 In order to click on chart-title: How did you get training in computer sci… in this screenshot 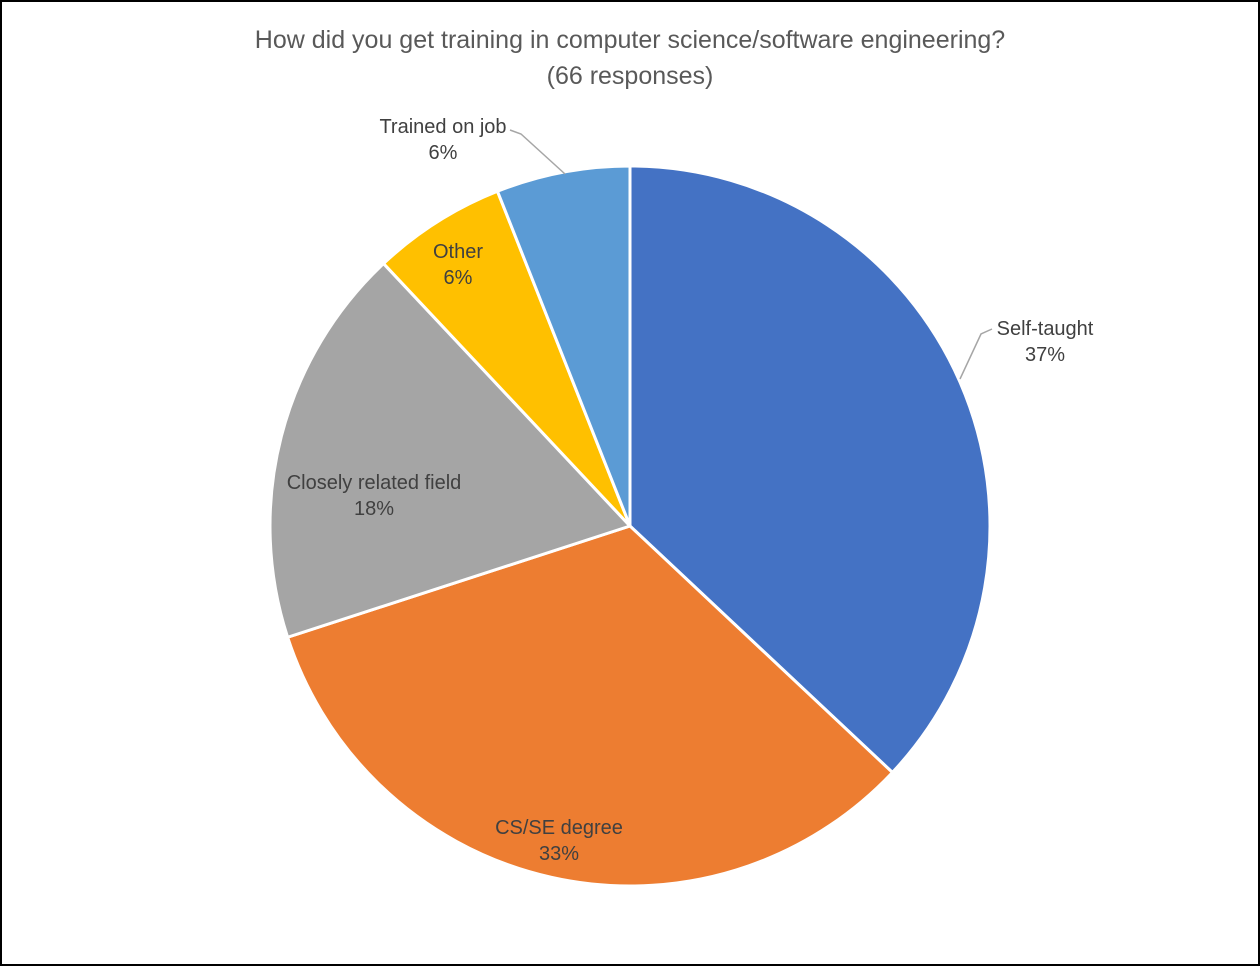, I will do `click(630, 58)`.